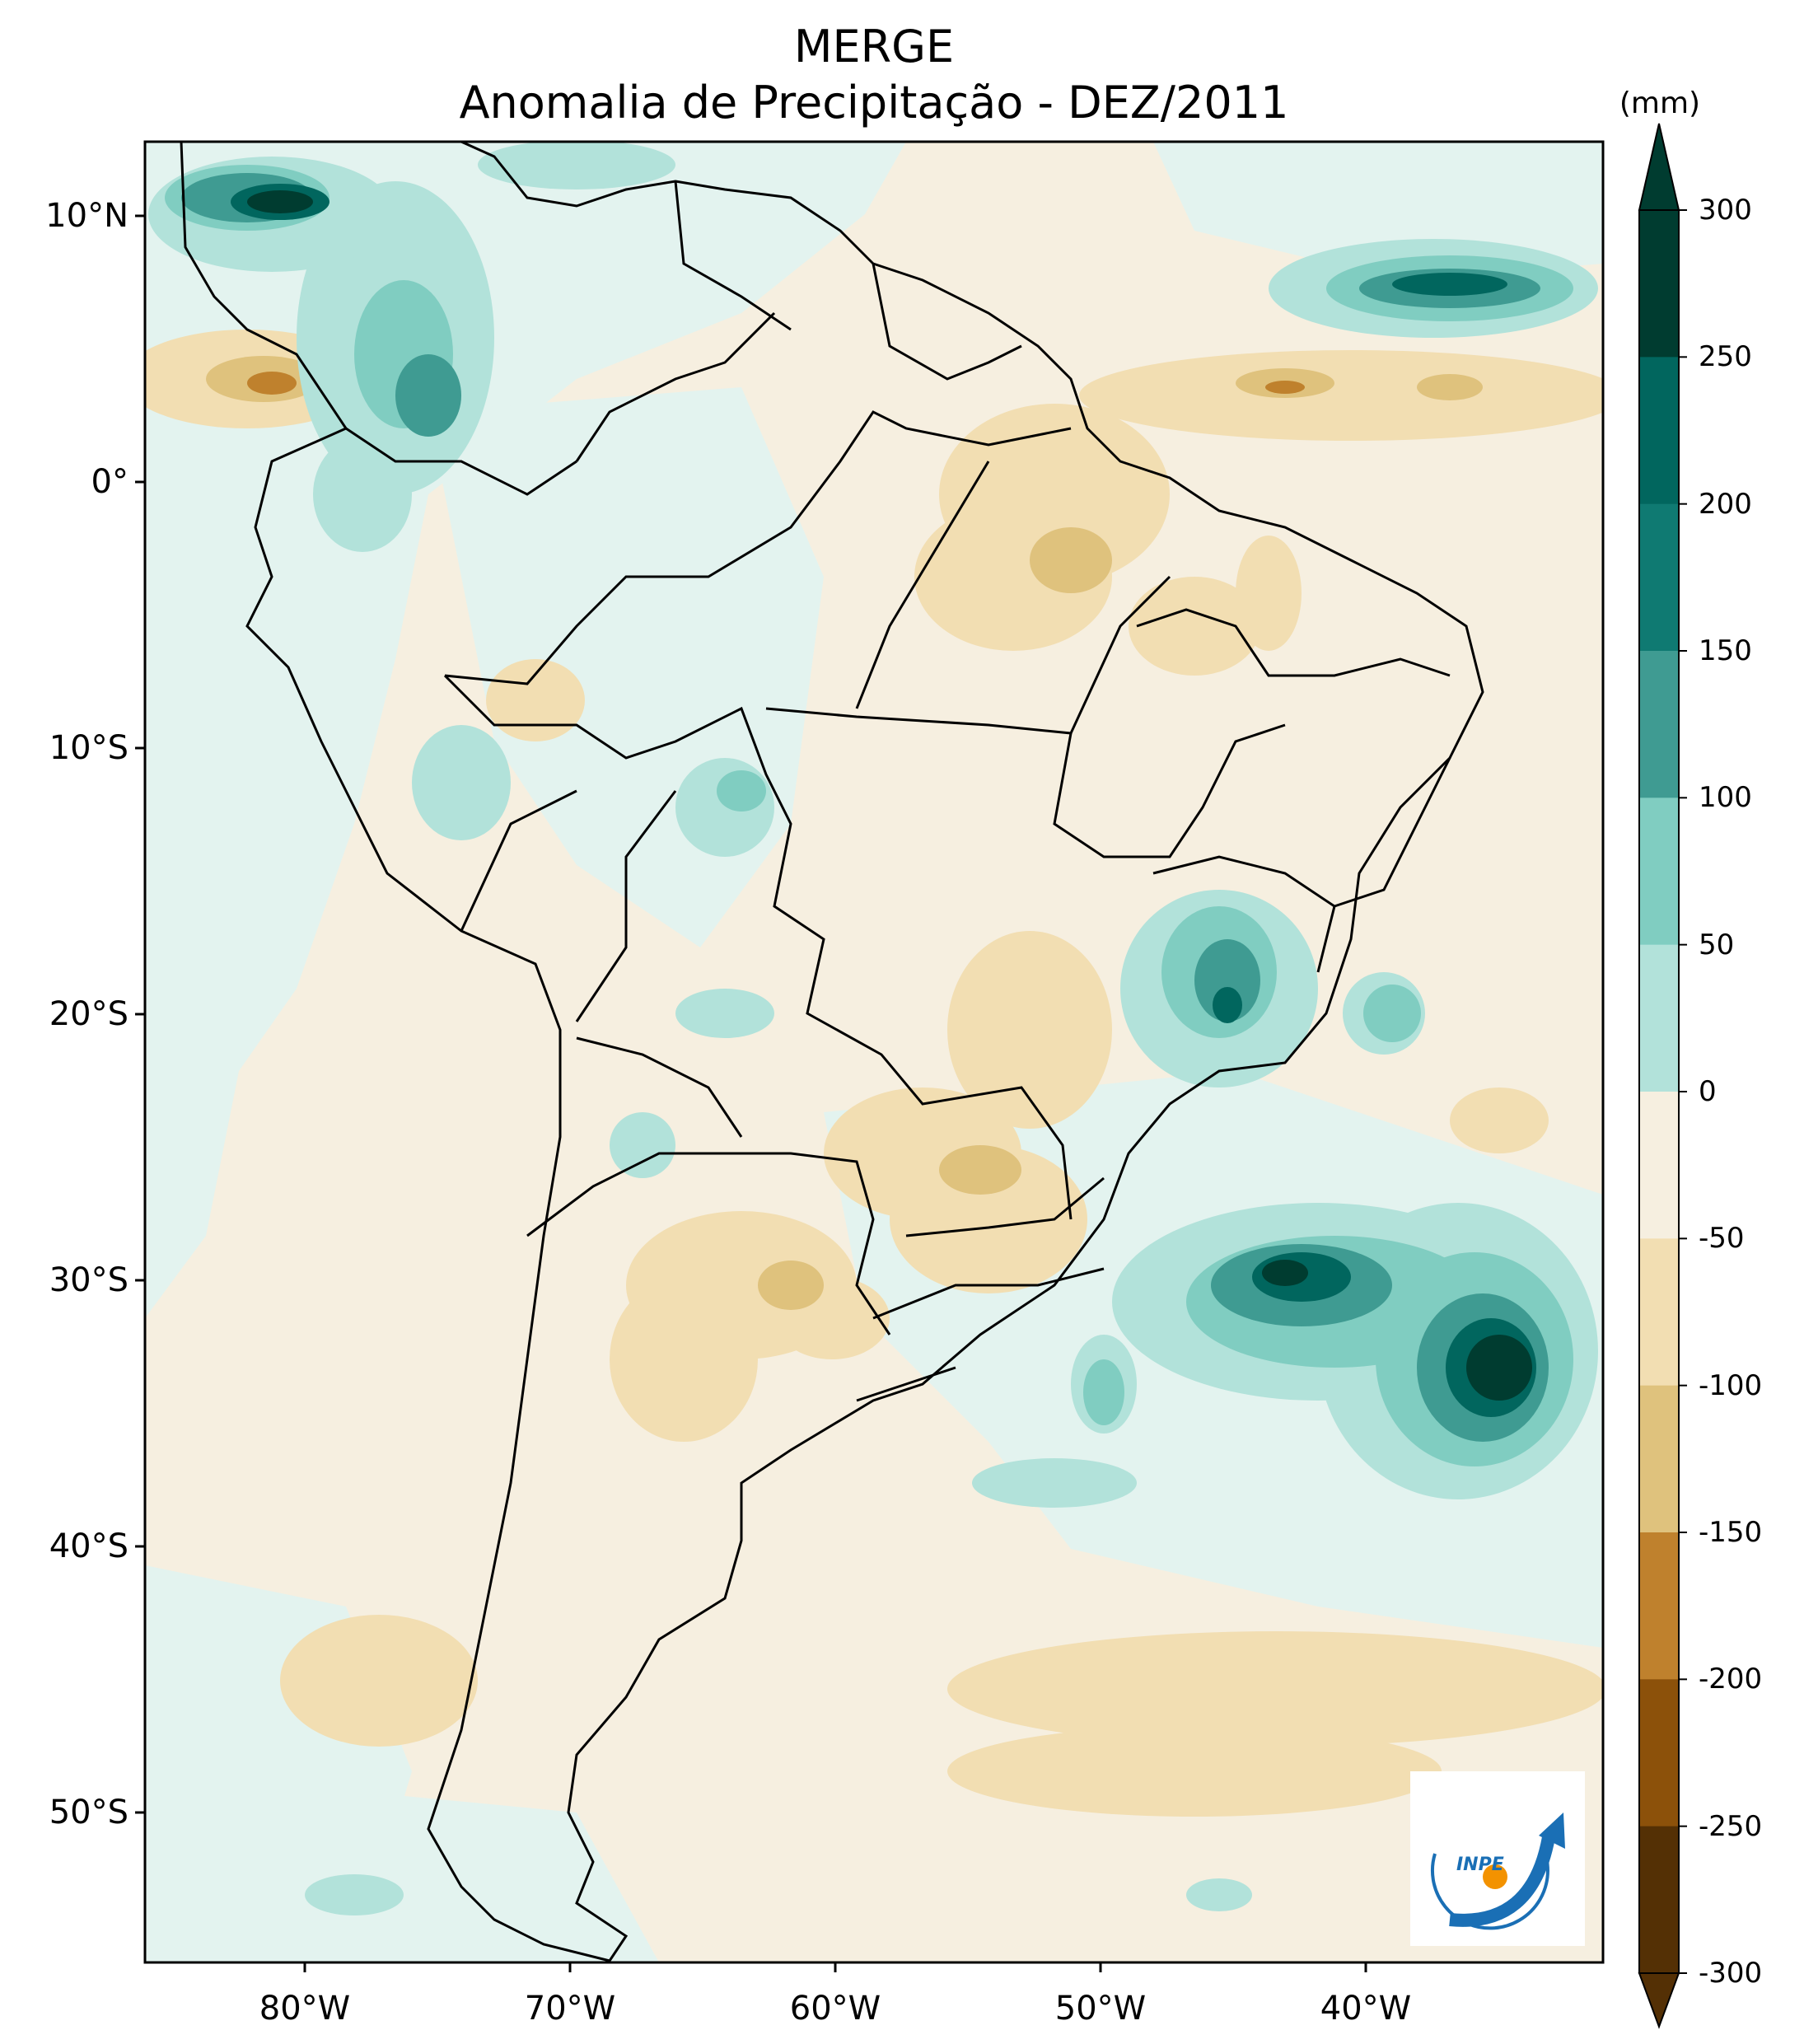 This screenshot has height=2044, width=1804. I want to click on lon-tick-label: 60°W, so click(835, 2009).